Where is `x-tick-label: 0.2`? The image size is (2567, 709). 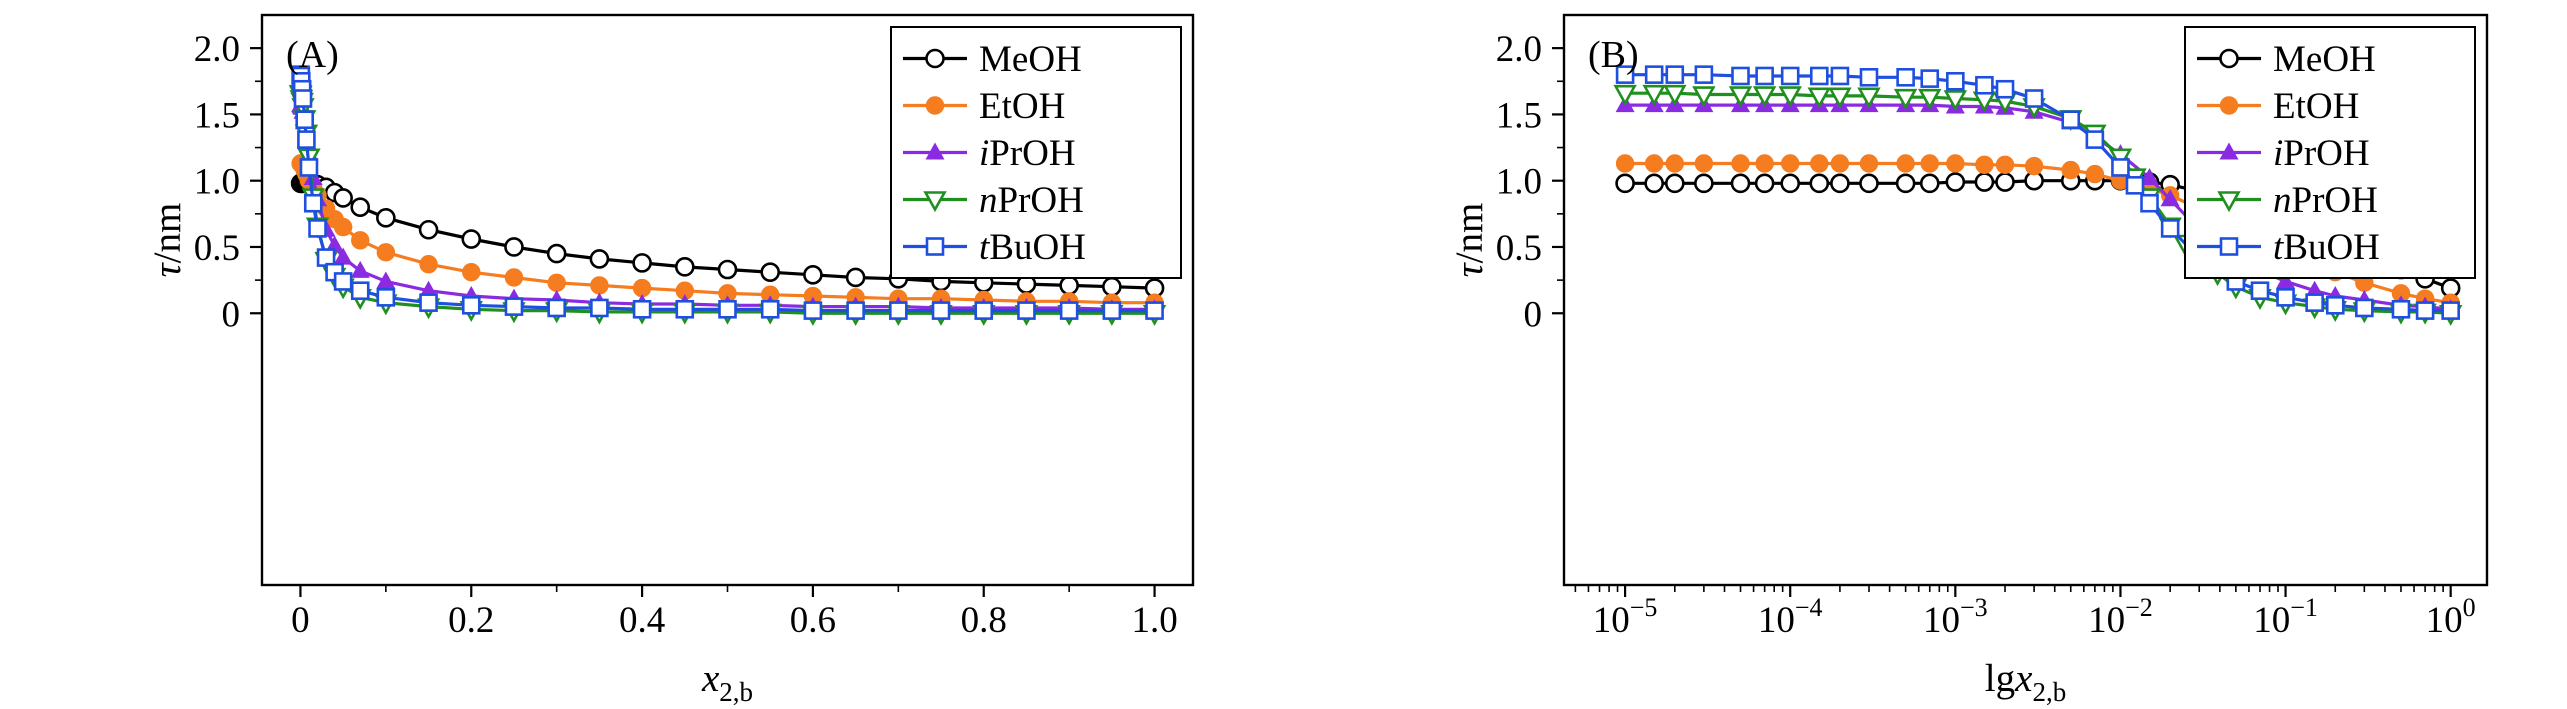
x-tick-label: 0.2 is located at coordinates (471, 620).